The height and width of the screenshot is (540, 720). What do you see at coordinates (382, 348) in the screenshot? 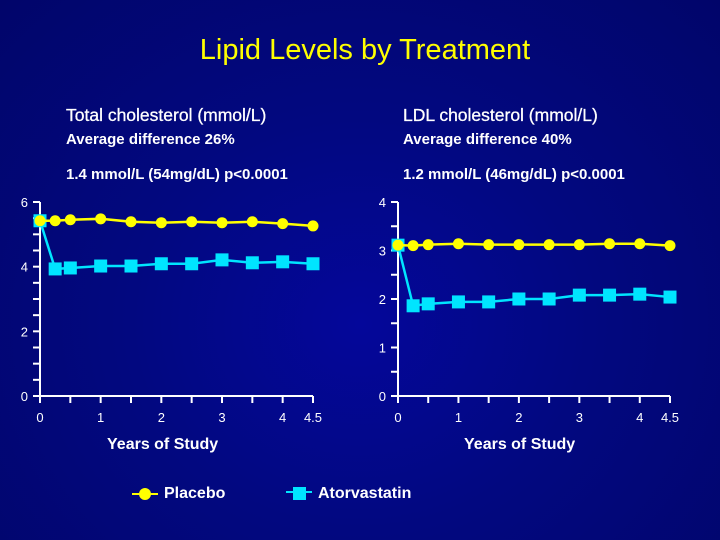
I see `ldl-y-tick-label: 1` at bounding box center [382, 348].